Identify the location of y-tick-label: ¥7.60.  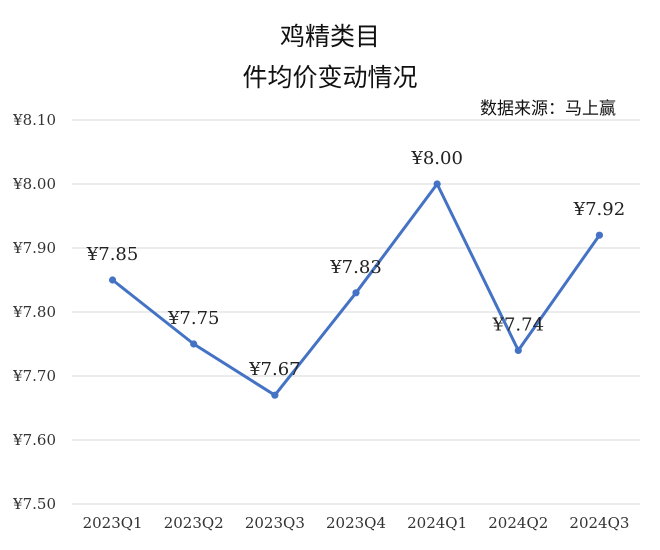
(34, 440).